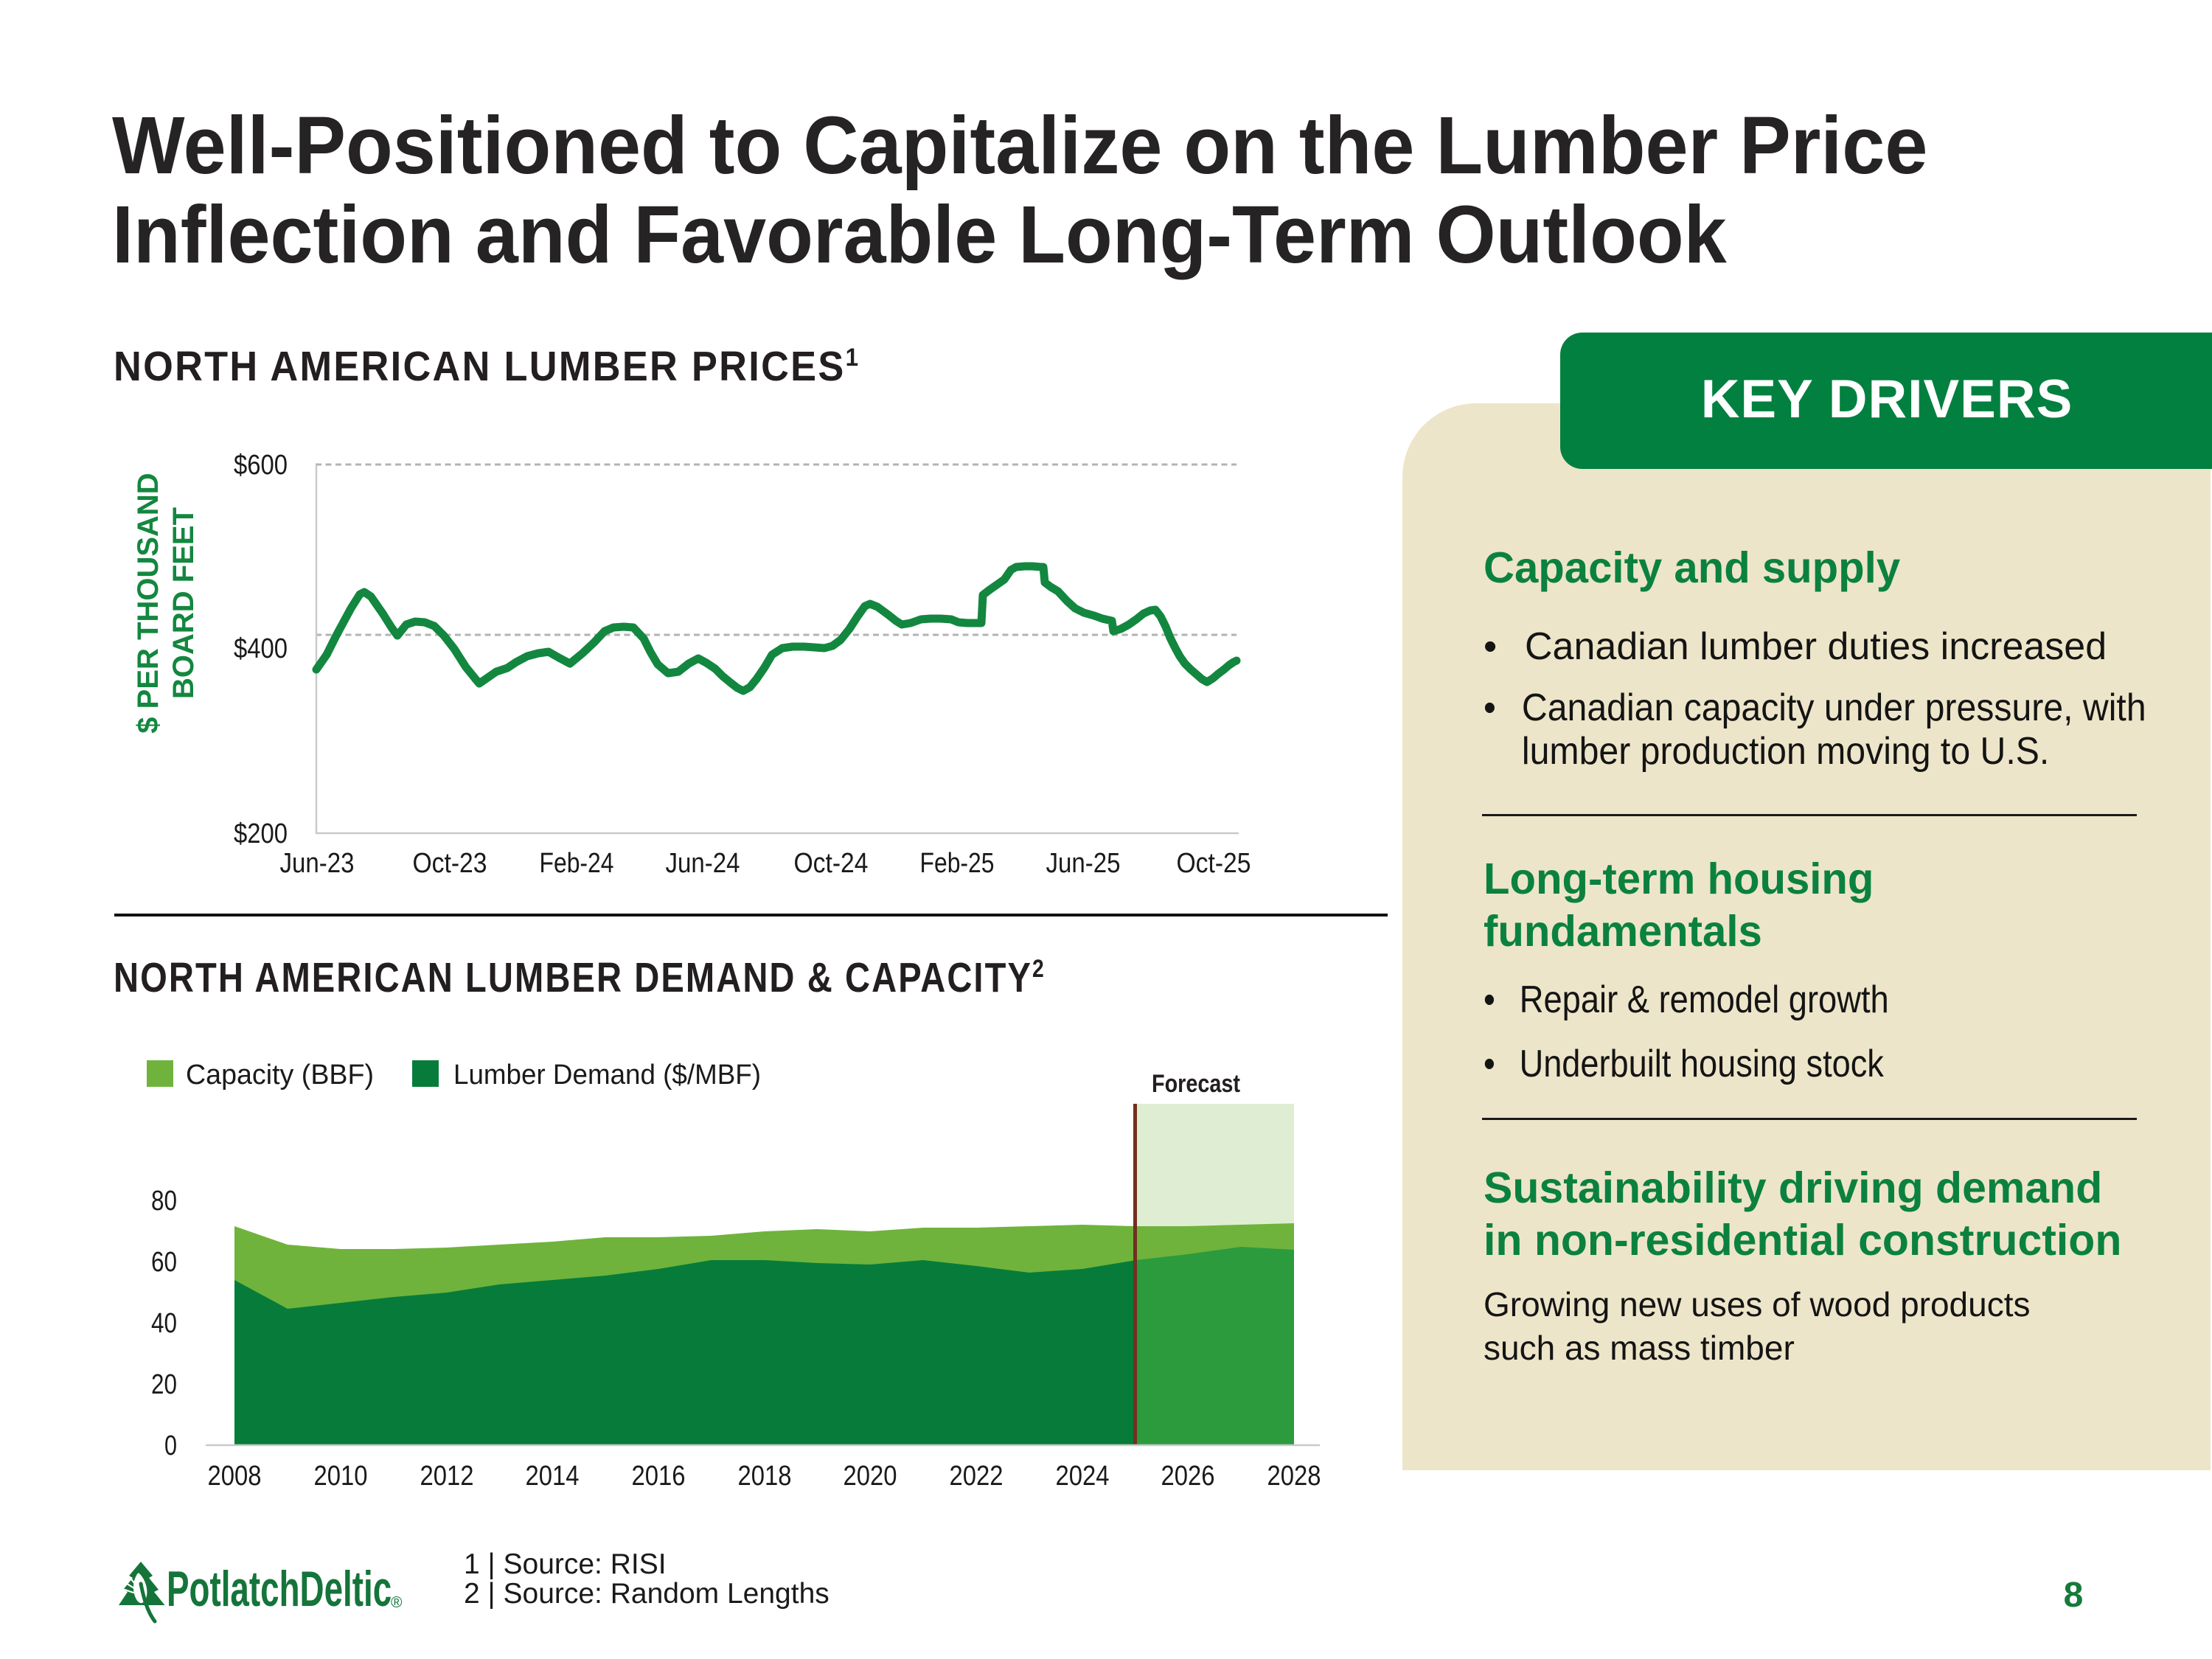  Describe the element at coordinates (703, 863) in the screenshot. I see `svg-text: Jun-24` at that location.